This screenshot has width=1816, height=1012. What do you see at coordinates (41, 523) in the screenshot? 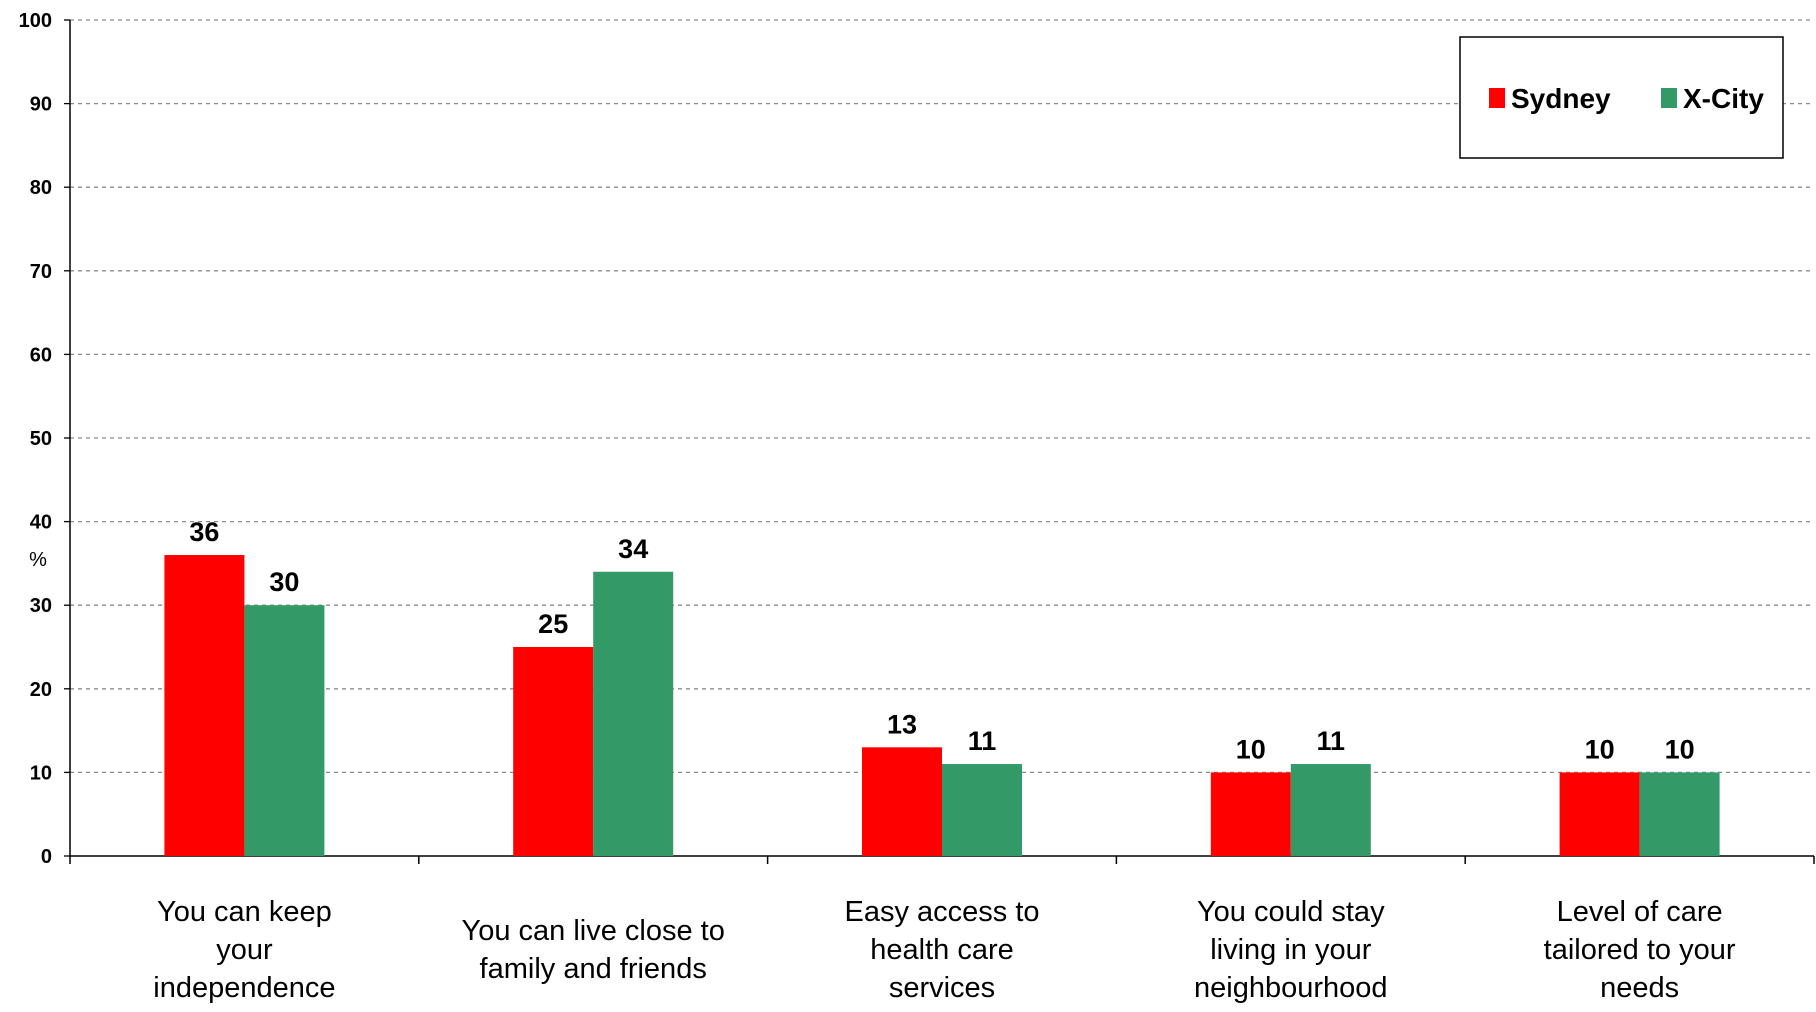
I see `y-tick-label: 40` at bounding box center [41, 523].